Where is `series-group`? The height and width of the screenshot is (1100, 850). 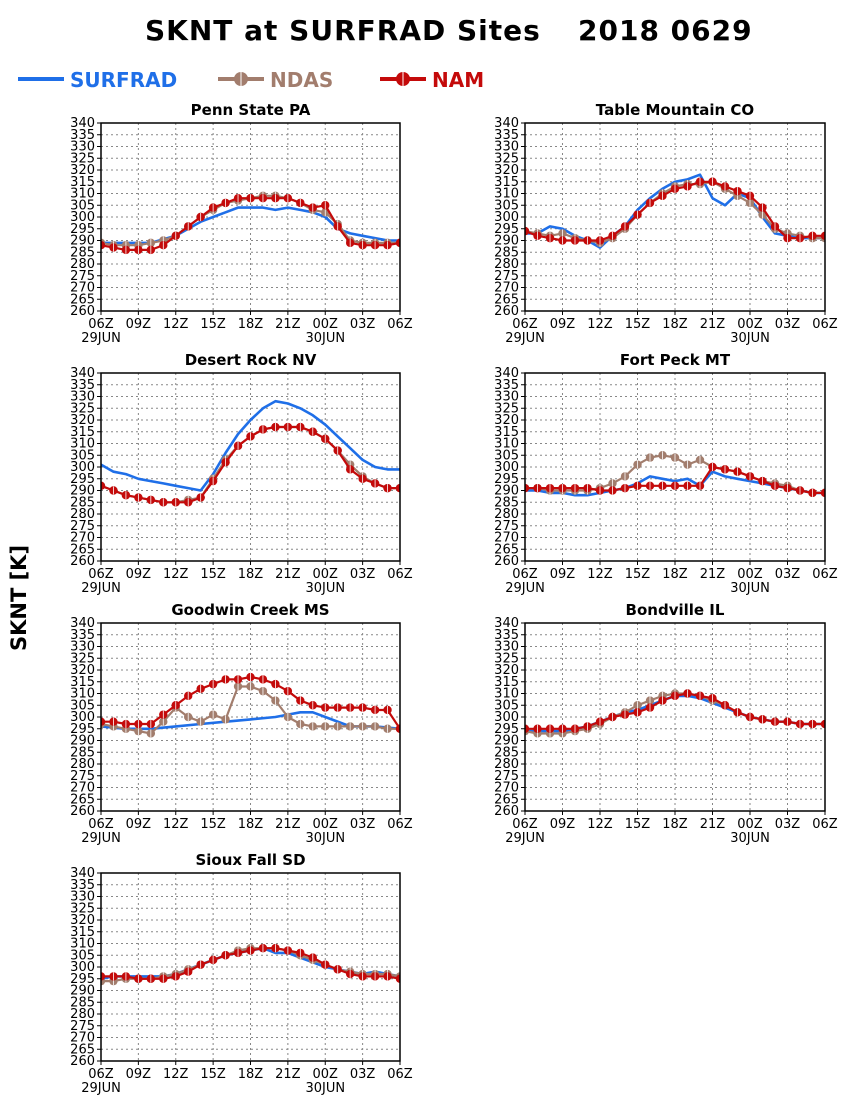
series-group is located at coordinates (250, 453).